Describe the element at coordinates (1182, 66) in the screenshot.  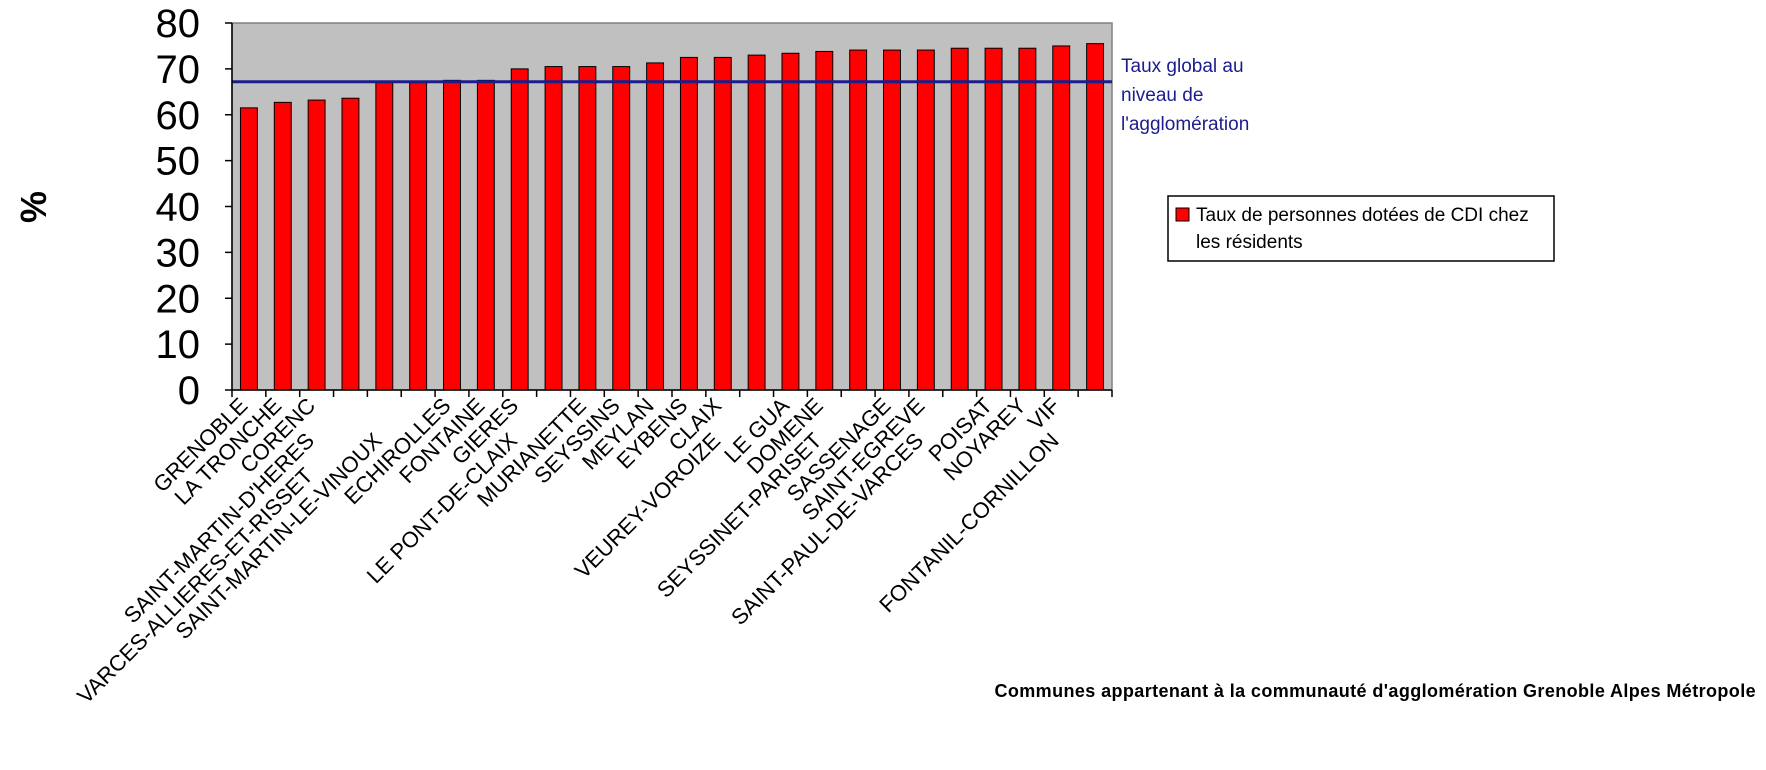
I see `reference-label-line-1: Taux global au` at that location.